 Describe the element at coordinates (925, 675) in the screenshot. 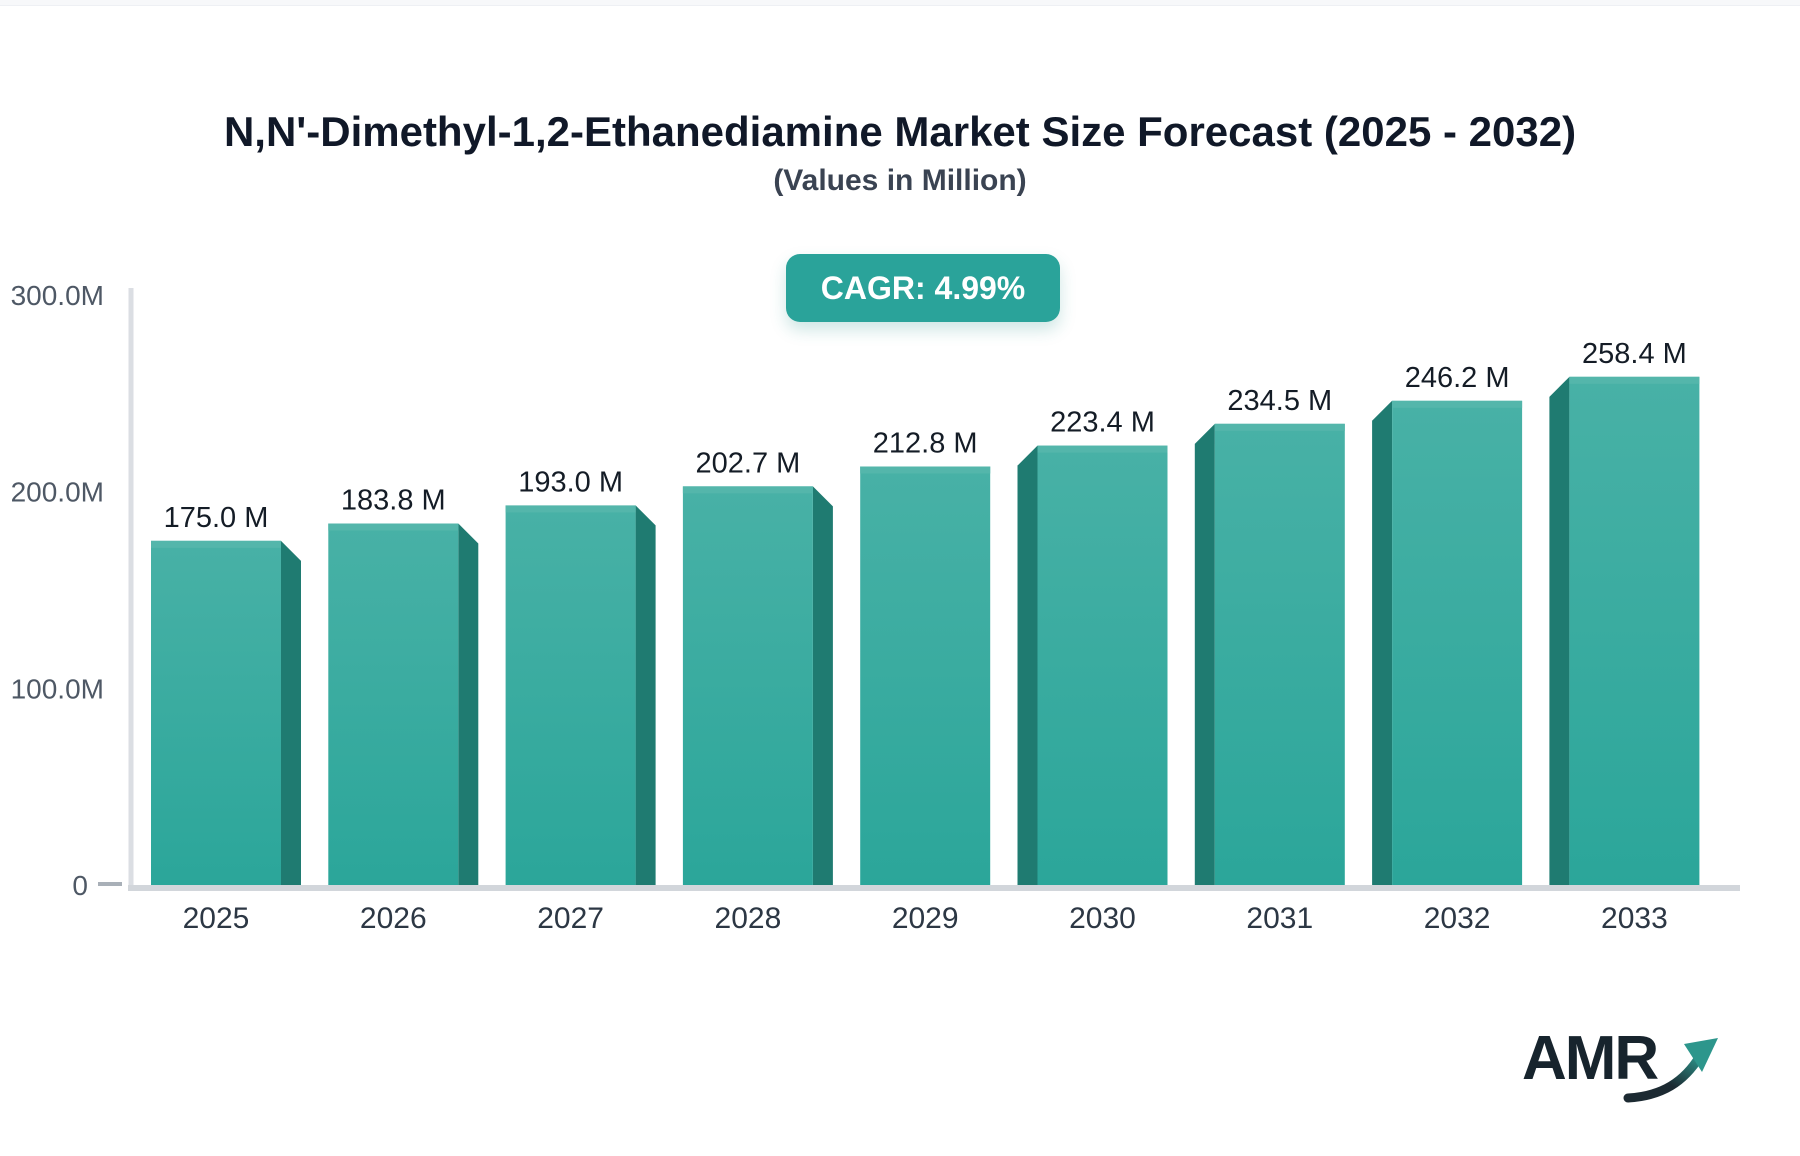

I see `bar-2029` at that location.